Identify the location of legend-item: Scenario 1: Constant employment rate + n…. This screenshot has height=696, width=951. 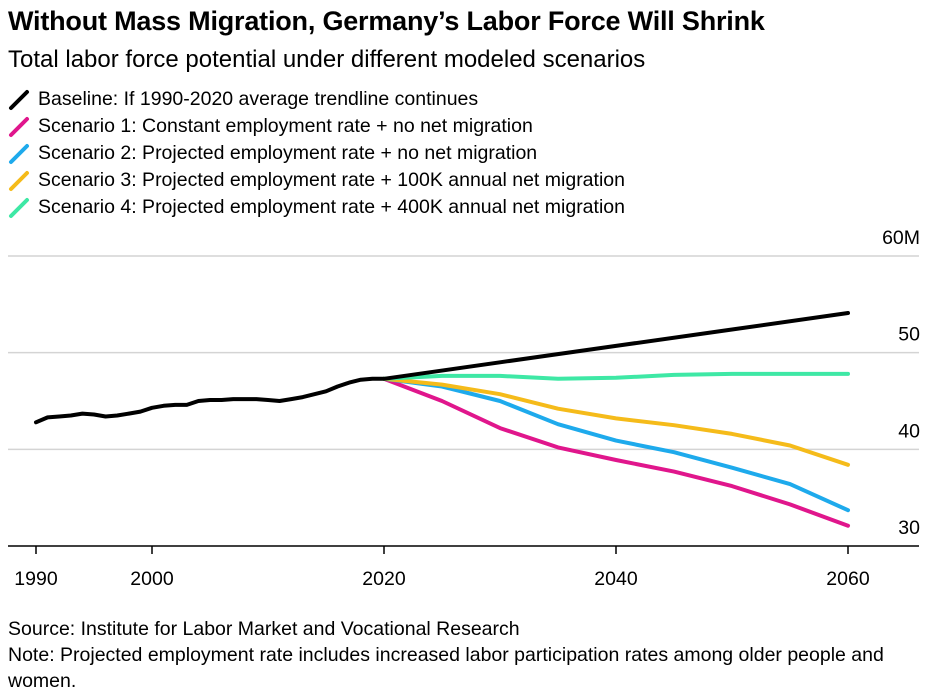
(316, 126).